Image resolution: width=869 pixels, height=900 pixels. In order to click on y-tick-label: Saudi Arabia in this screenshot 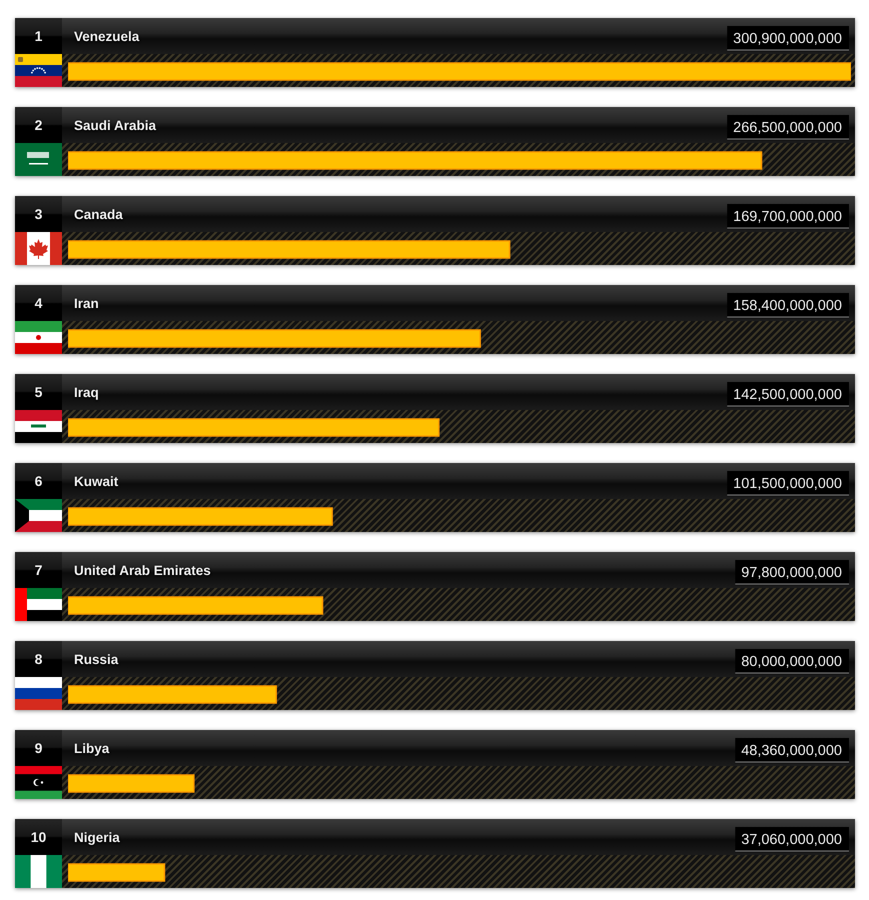, I will do `click(115, 125)`.